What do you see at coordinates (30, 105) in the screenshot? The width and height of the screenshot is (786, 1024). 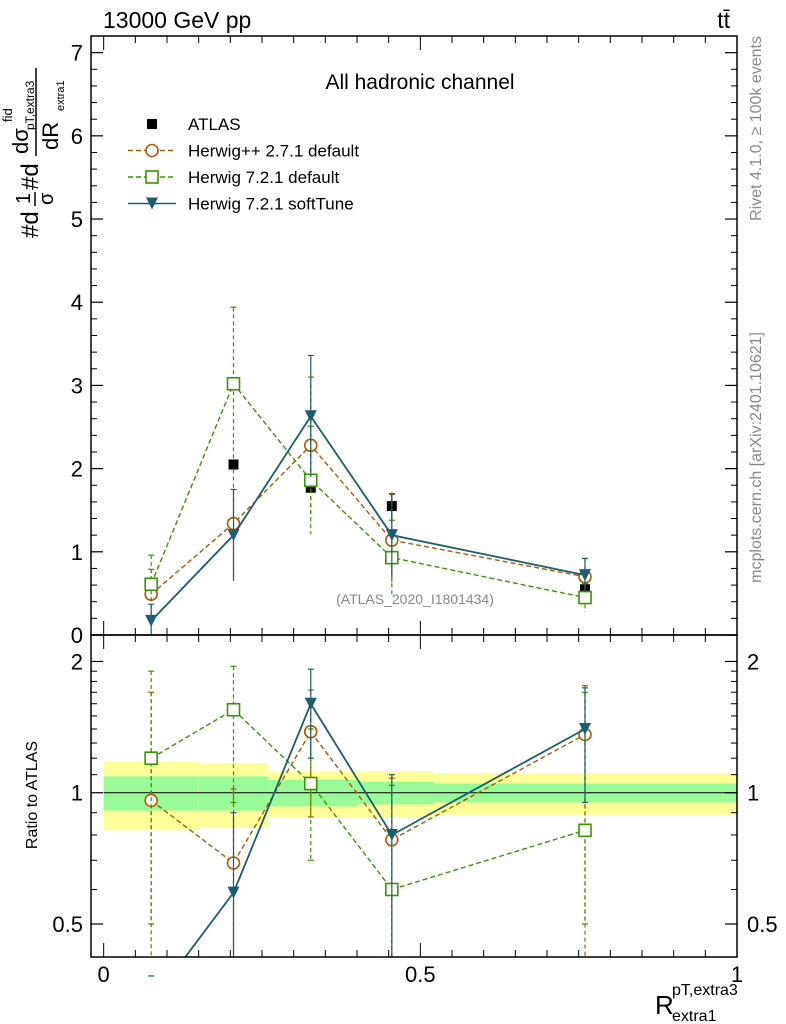 I see `ylabel-numerator-sub: pT,extra3` at bounding box center [30, 105].